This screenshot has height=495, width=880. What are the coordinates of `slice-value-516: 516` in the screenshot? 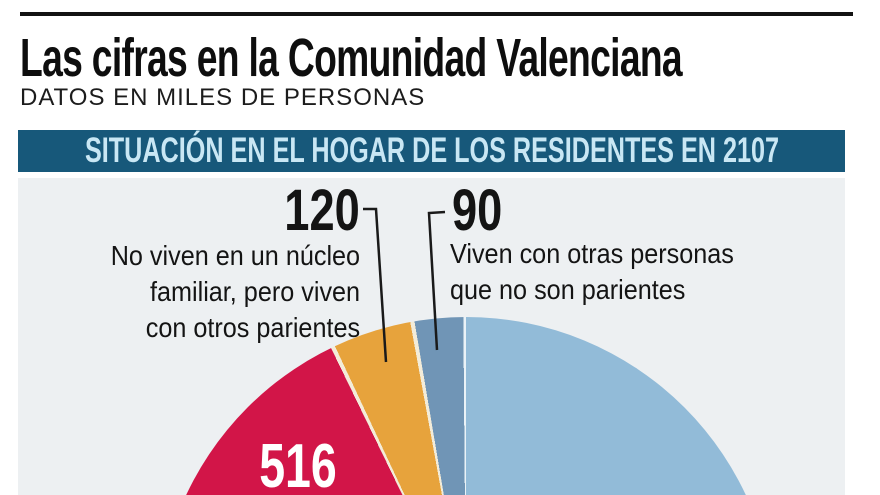 It's located at (298, 463).